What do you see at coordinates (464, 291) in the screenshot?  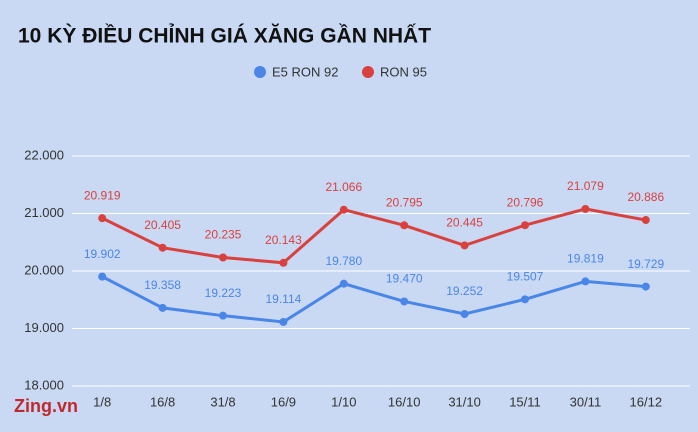 I see `data-label: 19.252` at bounding box center [464, 291].